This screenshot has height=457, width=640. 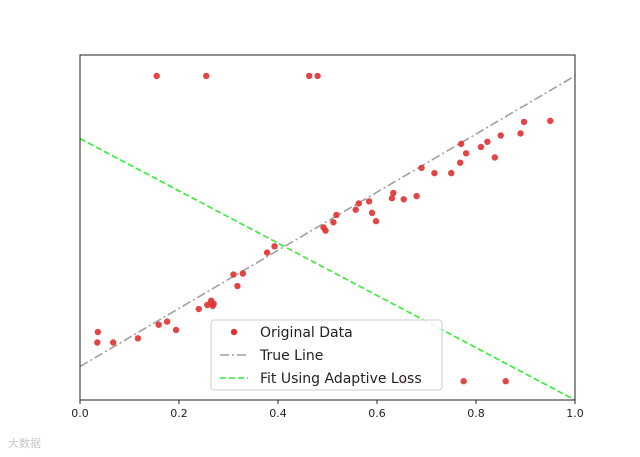 I want to click on legend-label-original-data: Original Data, so click(x=306, y=333).